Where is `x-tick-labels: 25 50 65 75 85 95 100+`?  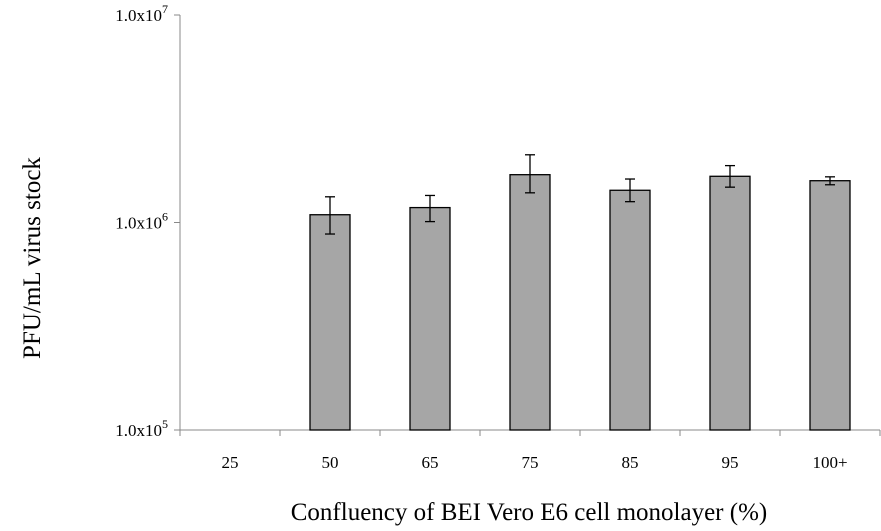 x-tick-labels: 25 50 65 75 85 95 100+ is located at coordinates (535, 462).